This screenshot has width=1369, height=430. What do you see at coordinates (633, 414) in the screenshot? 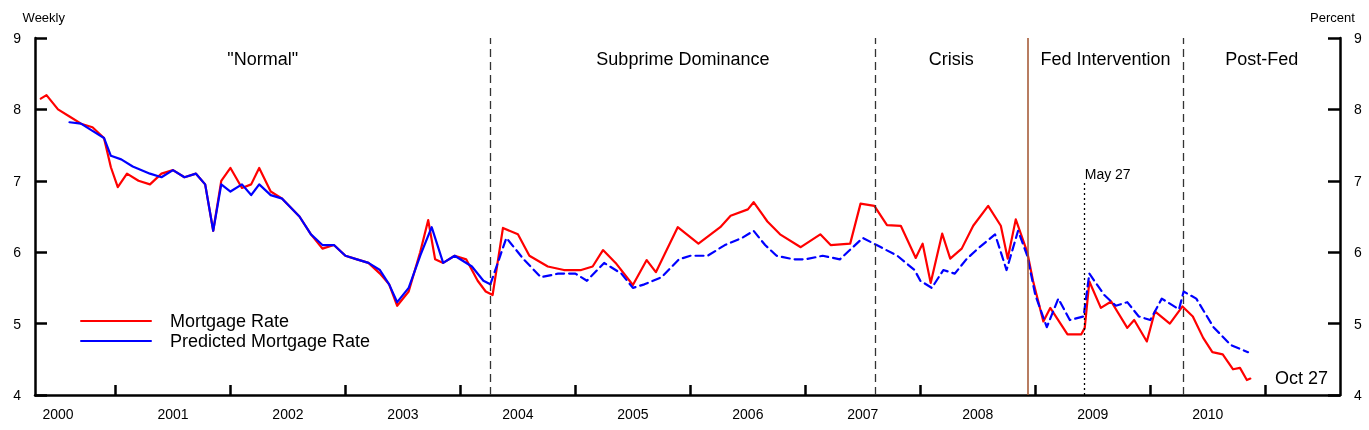
I see `x-tick-label: 2005` at bounding box center [633, 414].